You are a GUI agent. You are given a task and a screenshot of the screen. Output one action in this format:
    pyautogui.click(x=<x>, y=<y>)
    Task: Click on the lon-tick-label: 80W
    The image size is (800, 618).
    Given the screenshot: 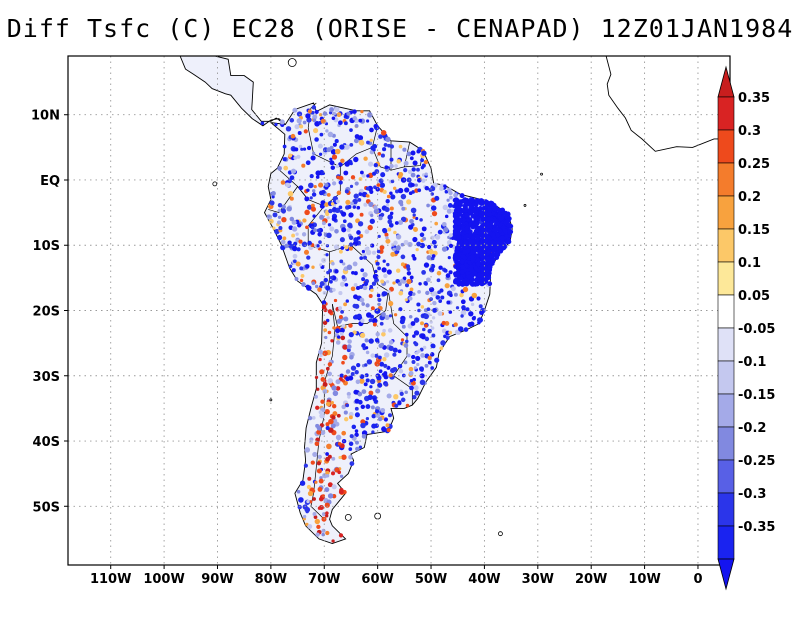 What is the action you would take?
    pyautogui.click(x=271, y=579)
    